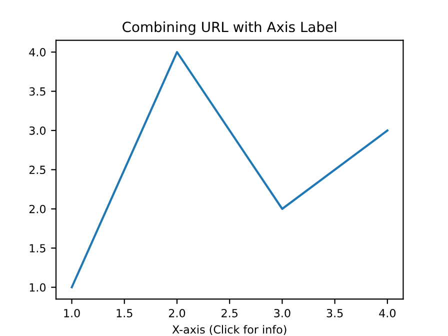 This screenshot has width=448, height=336. I want to click on x-tick-label: 1.0, so click(72, 313).